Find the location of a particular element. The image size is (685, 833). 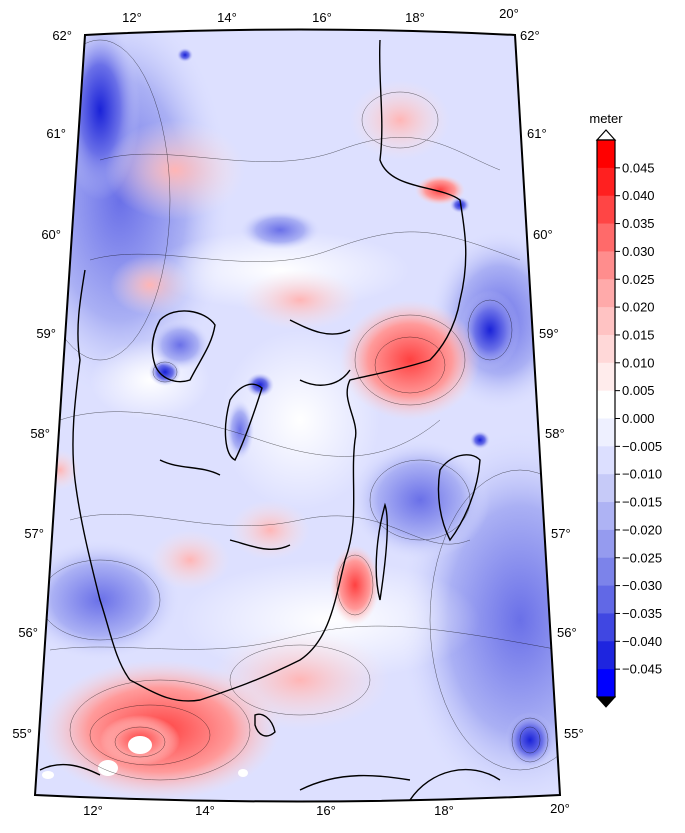

colorbar-label: 0.040 is located at coordinates (638, 195).